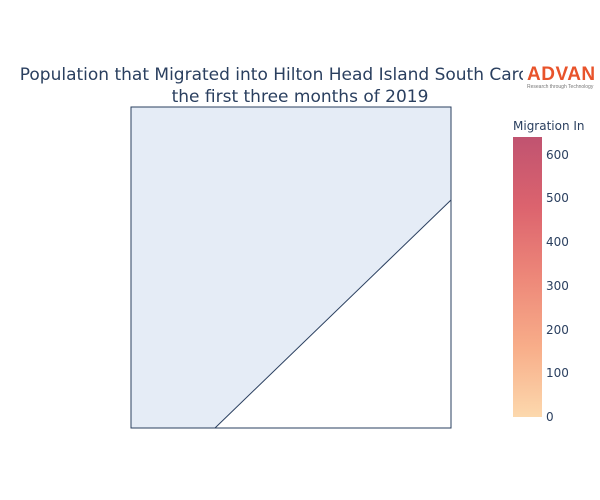 This screenshot has width=600, height=500. I want to click on colorbar-tick-label: 500, so click(557, 198).